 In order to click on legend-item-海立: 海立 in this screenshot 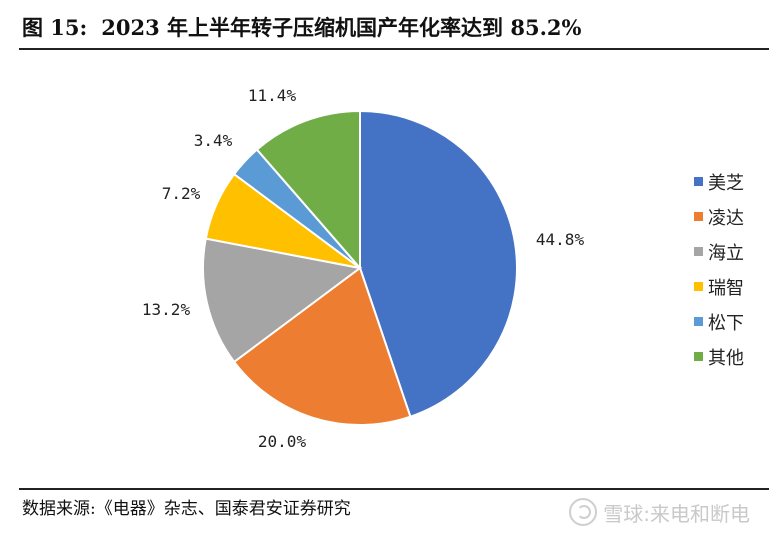, I will do `click(719, 253)`.